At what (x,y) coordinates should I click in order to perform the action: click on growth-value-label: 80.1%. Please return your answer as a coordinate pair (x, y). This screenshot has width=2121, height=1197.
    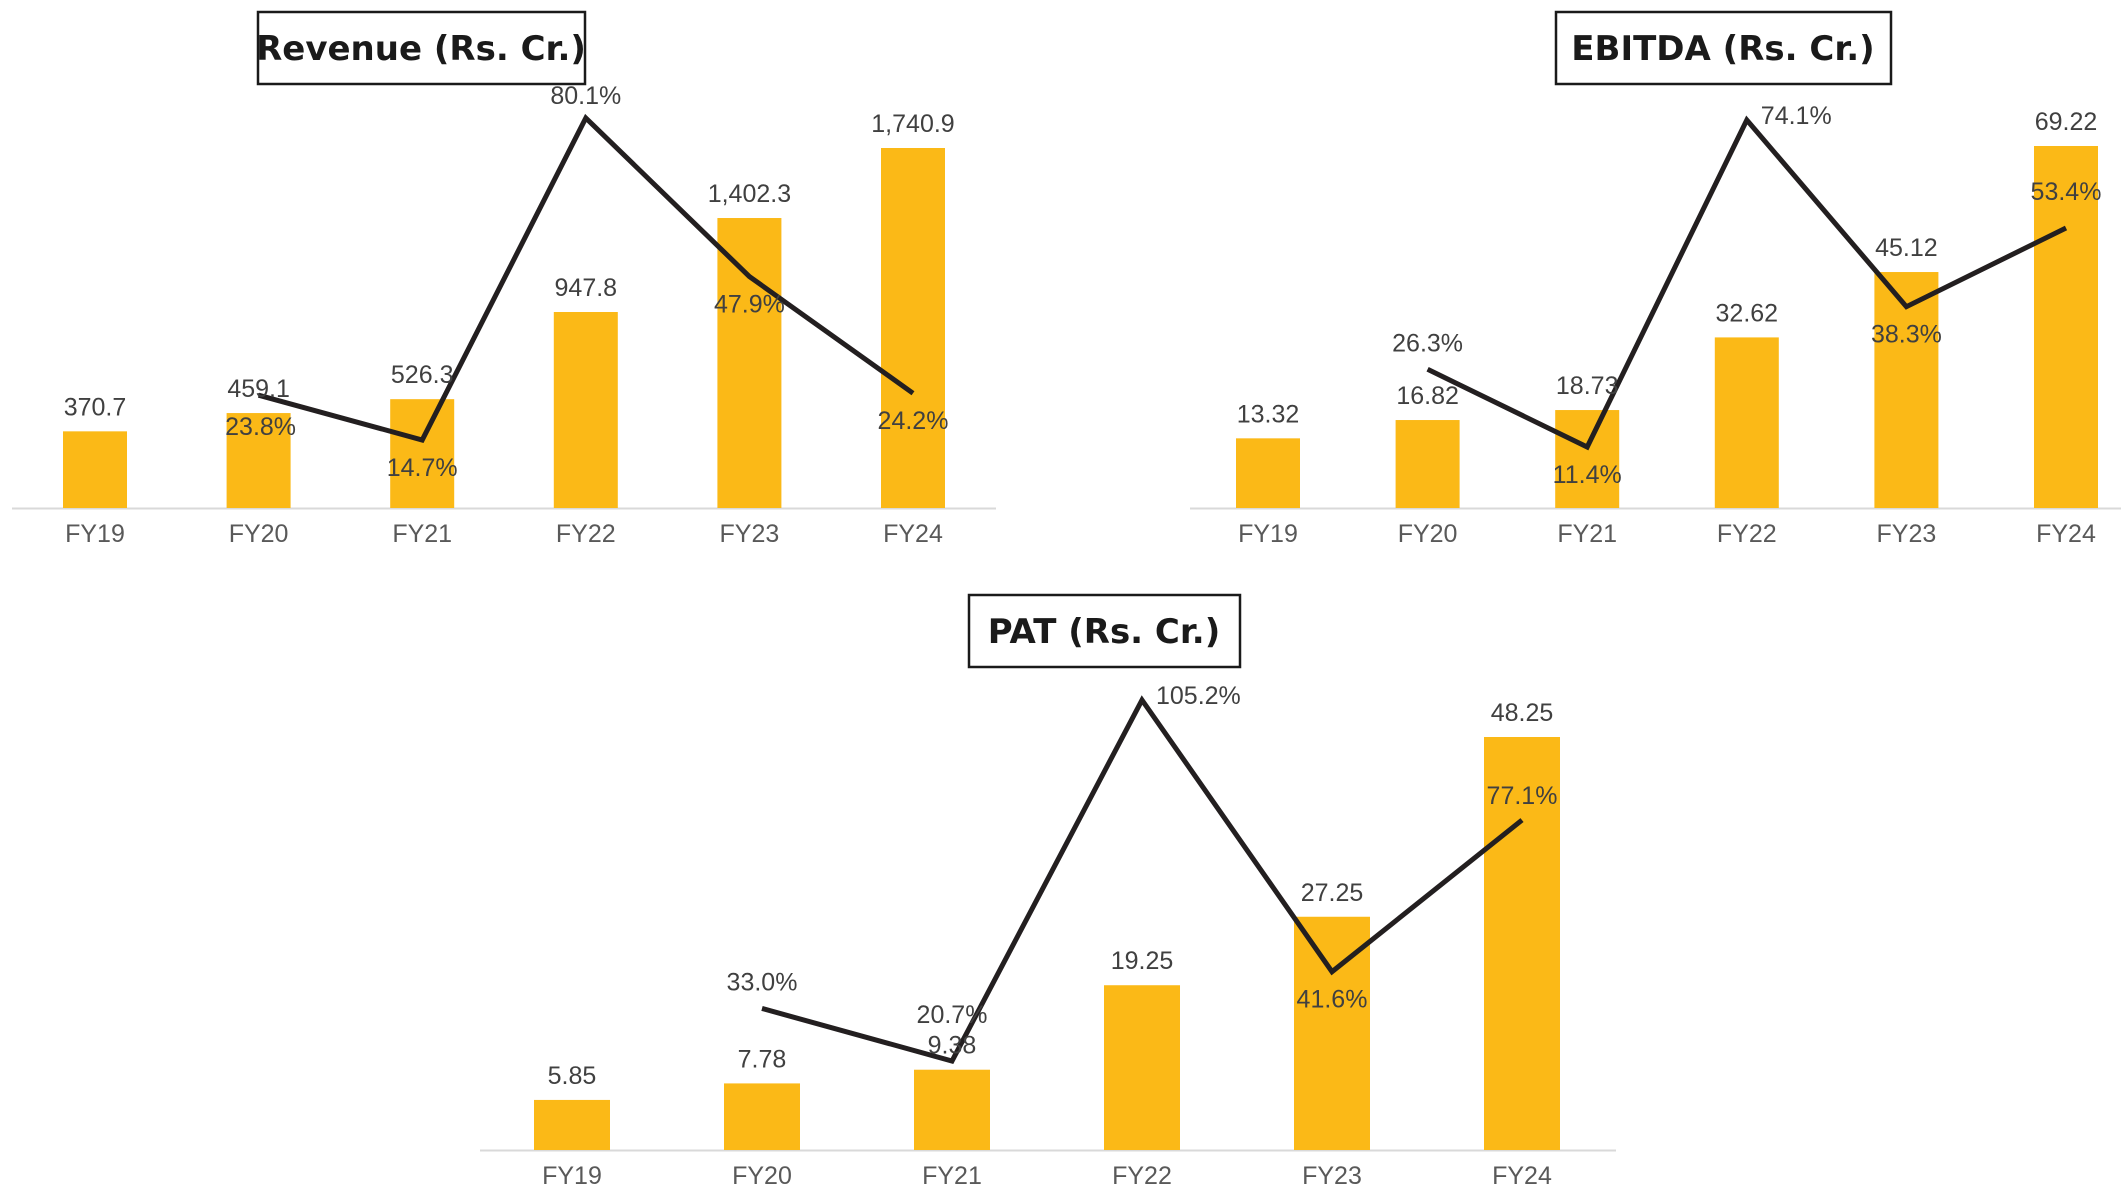
    Looking at the image, I should click on (585, 96).